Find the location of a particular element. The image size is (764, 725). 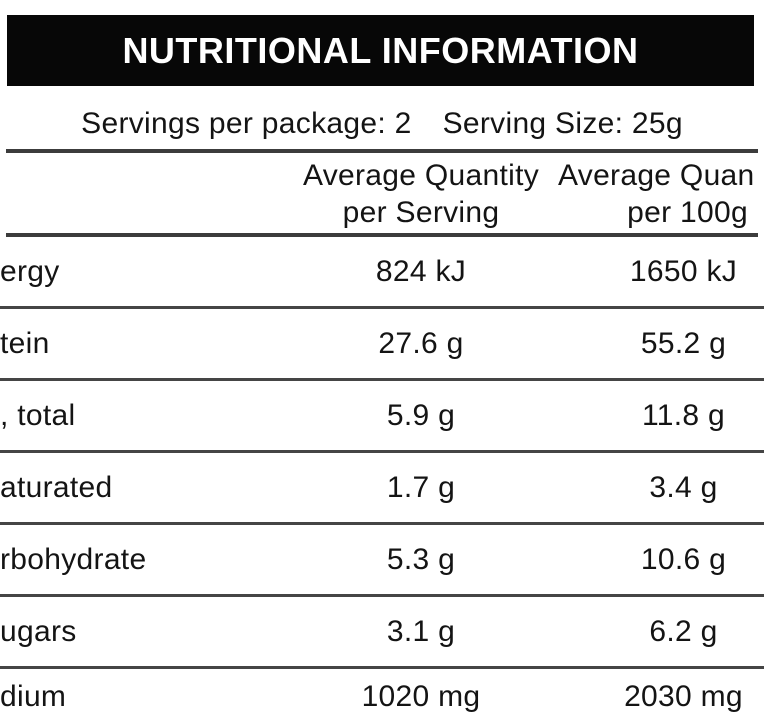

value-per-100g: 11.8 g is located at coordinates (683, 415).